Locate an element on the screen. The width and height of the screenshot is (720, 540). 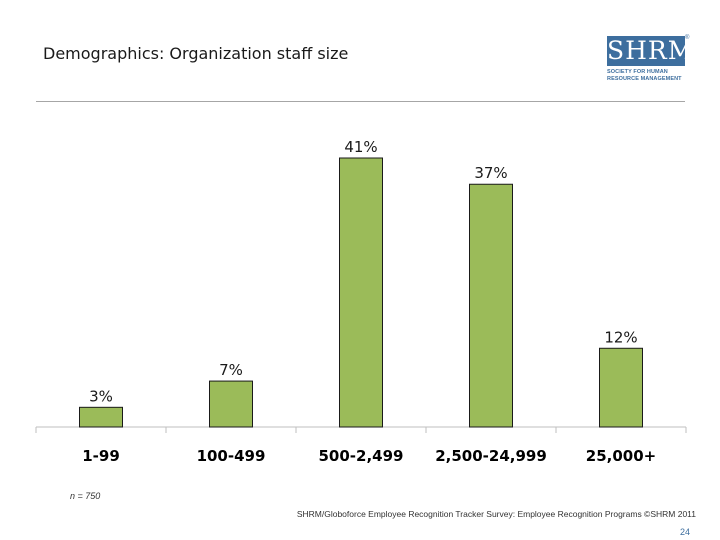
x-tick-label: 25,000+ is located at coordinates (621, 456).